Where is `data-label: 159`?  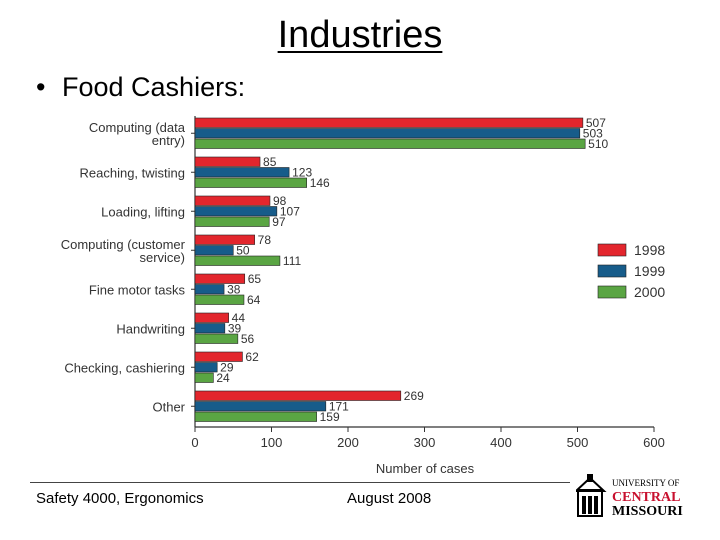 data-label: 159 is located at coordinates (330, 417).